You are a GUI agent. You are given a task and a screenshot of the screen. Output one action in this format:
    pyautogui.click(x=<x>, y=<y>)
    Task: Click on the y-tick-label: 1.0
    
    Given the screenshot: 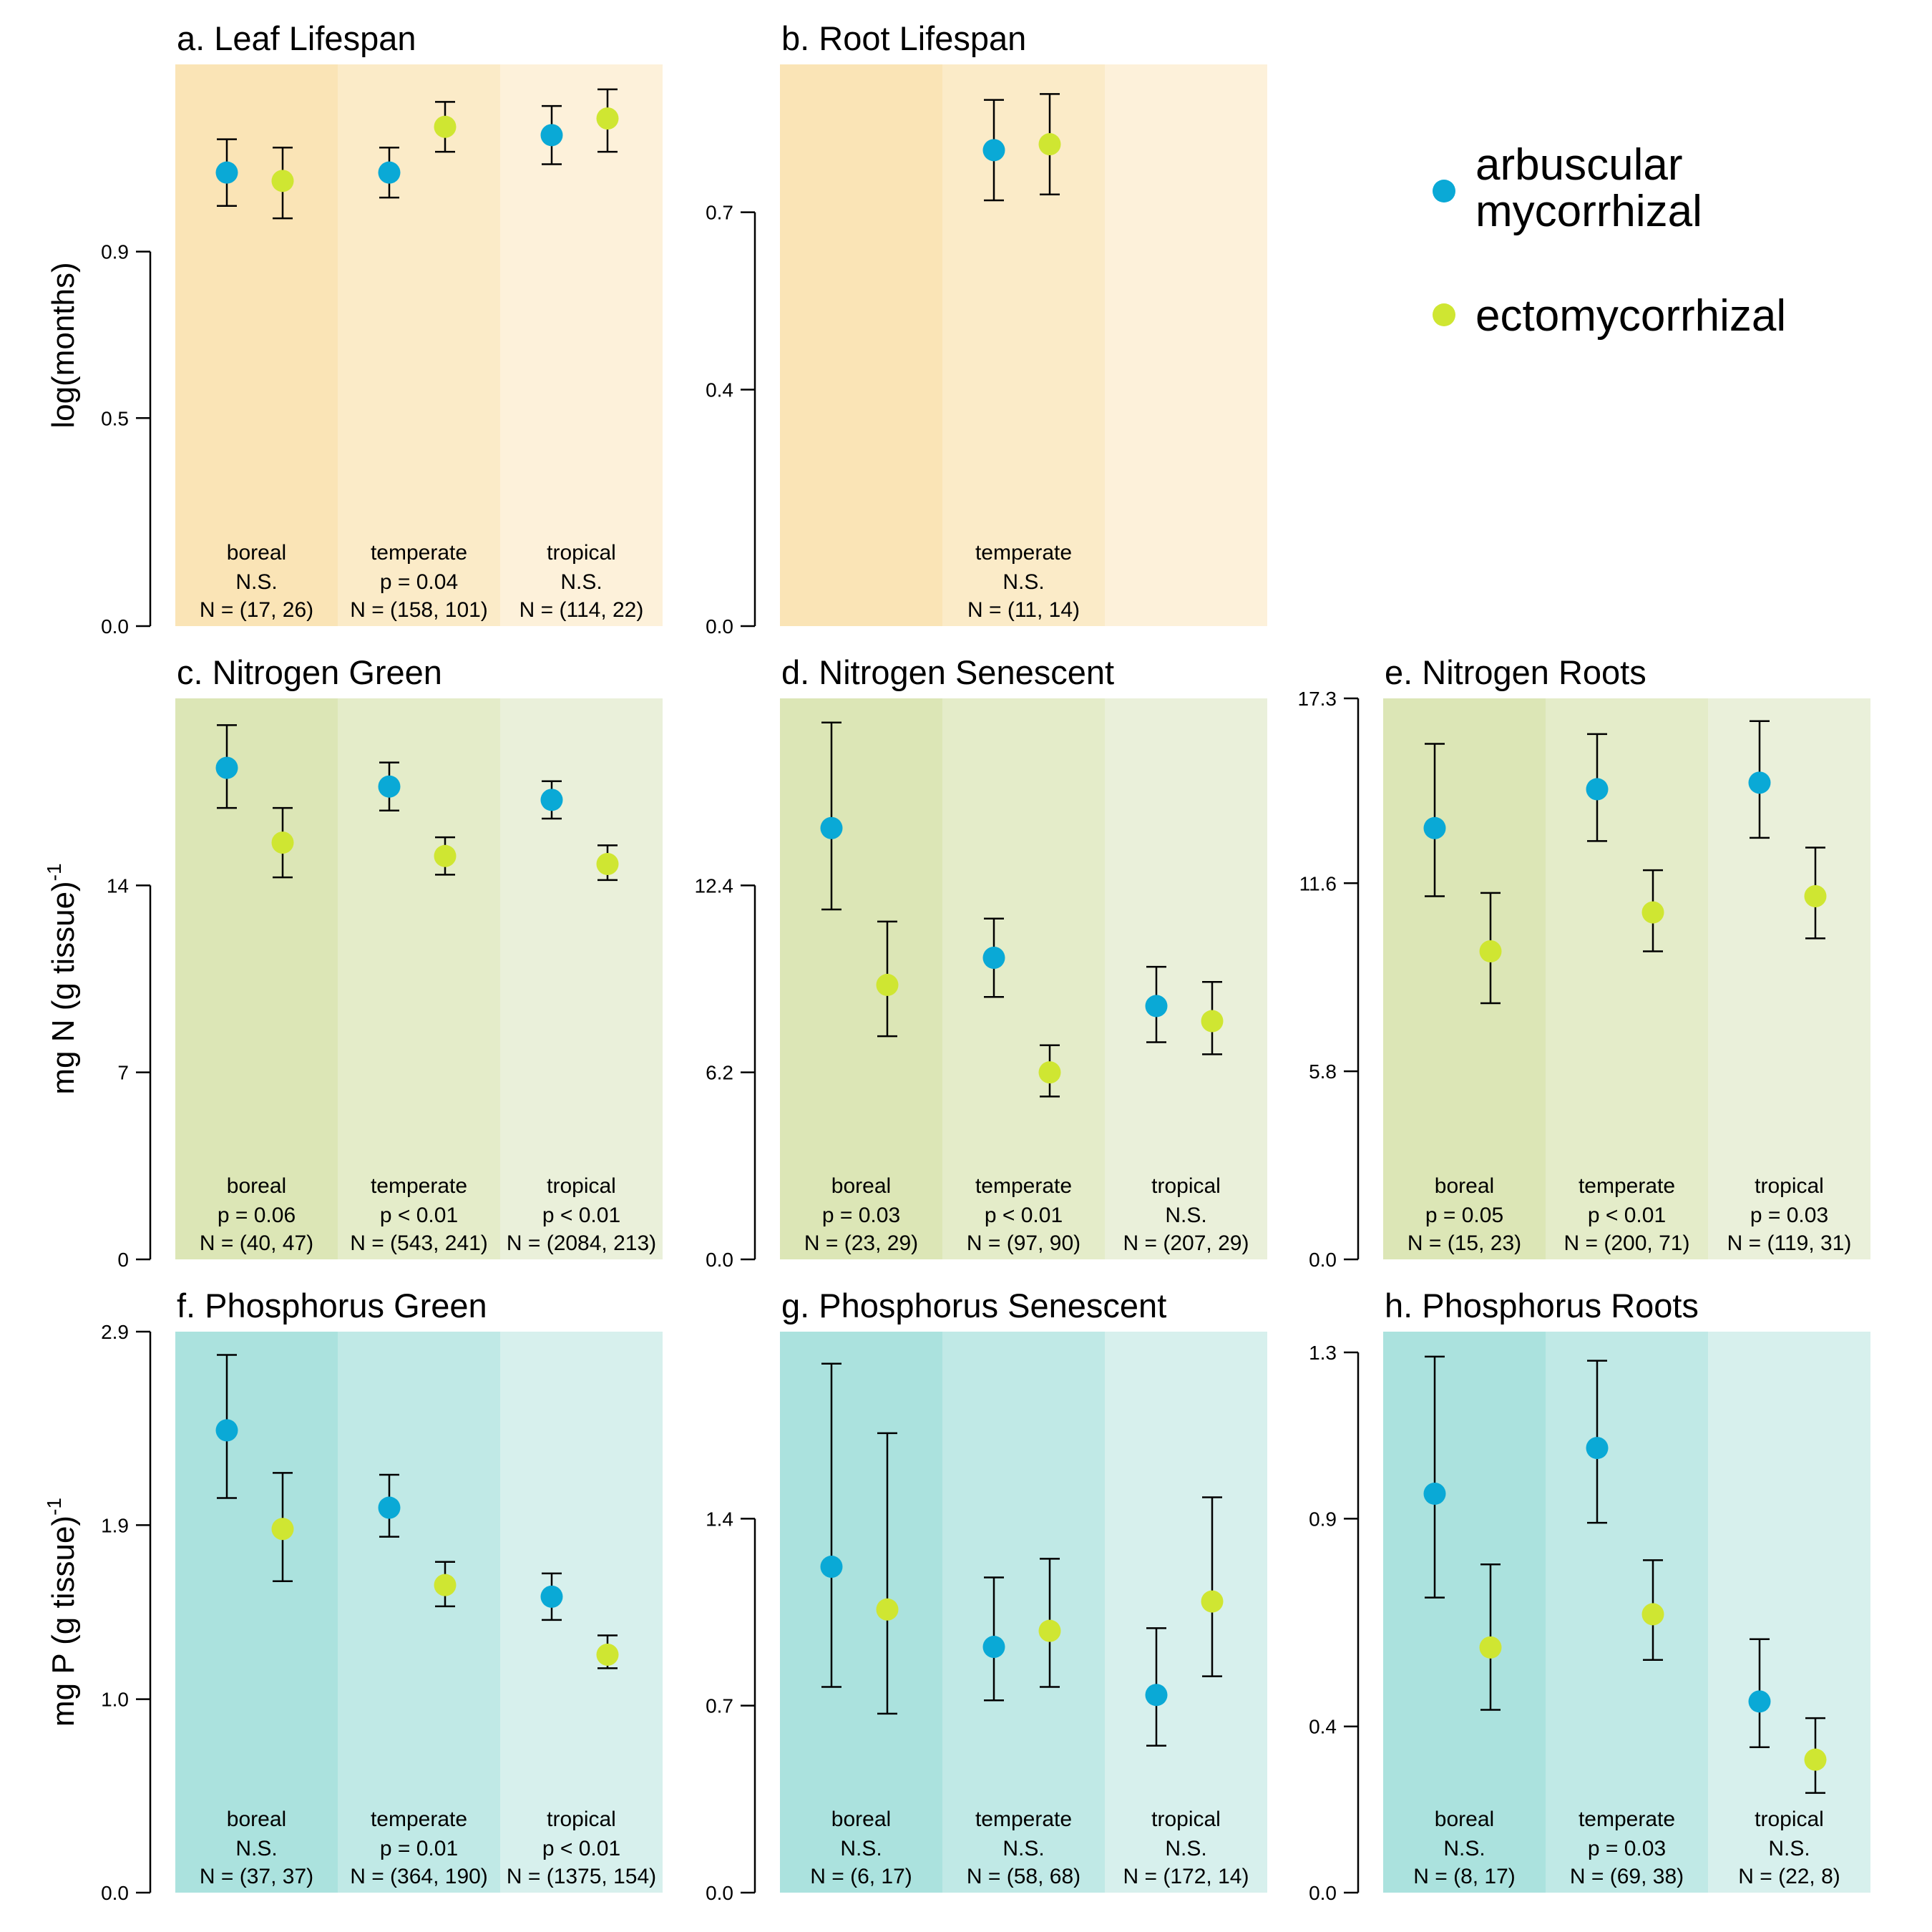 What is the action you would take?
    pyautogui.click(x=115, y=1700)
    